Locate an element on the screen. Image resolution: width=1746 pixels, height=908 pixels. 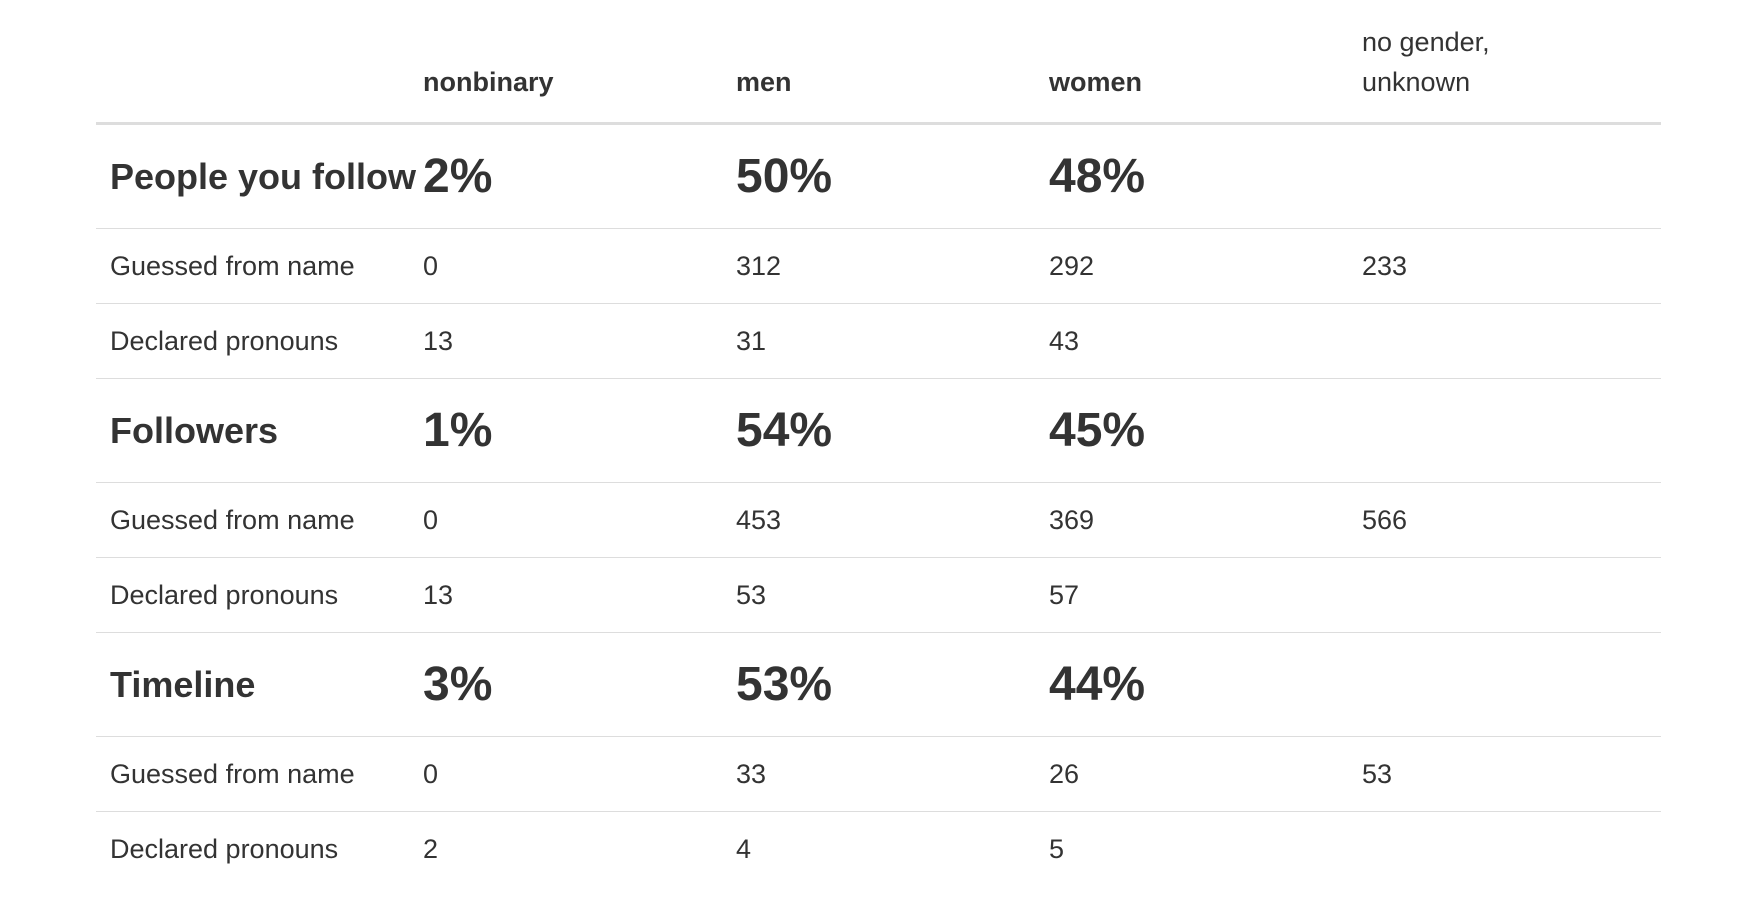
section-label: Followers is located at coordinates (194, 430).